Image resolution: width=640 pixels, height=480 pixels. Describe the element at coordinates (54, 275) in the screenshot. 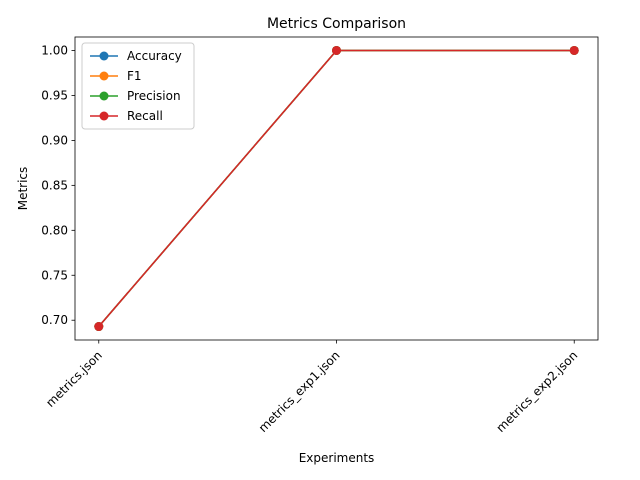

I see `y-tick-label: 0.75` at that location.